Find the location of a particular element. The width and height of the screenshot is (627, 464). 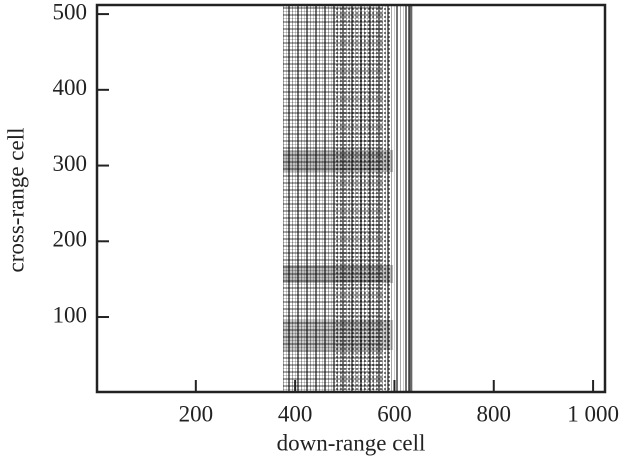

x-axis-label: down-range cell is located at coordinates (351, 442).